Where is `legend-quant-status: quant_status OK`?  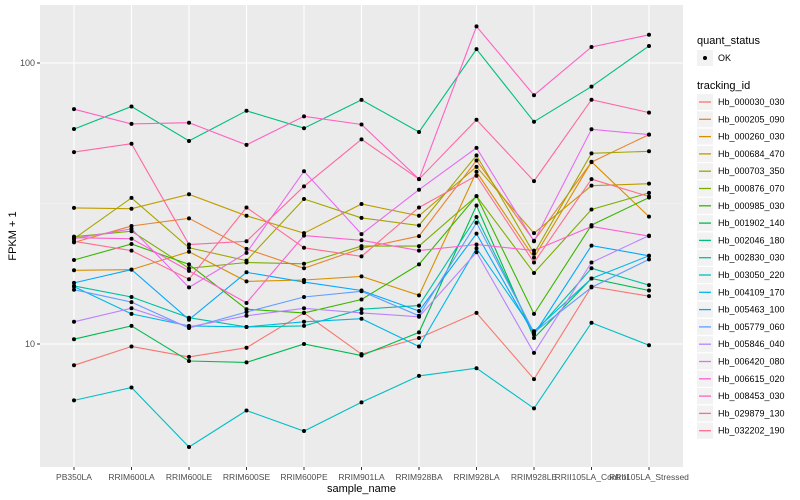 legend-quant-status: quant_status OK is located at coordinates (728, 50).